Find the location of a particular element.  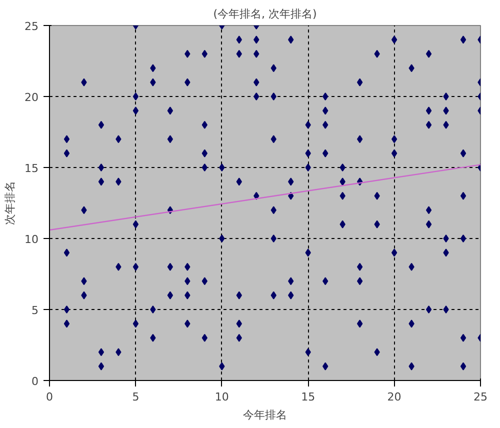

y-tick-label: 5 is located at coordinates (35, 310).